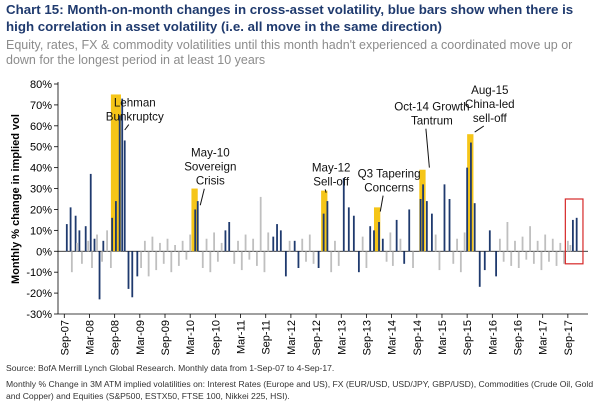 The height and width of the screenshot is (412, 600). I want to click on x-tick-label: Sep-09, so click(166, 337).